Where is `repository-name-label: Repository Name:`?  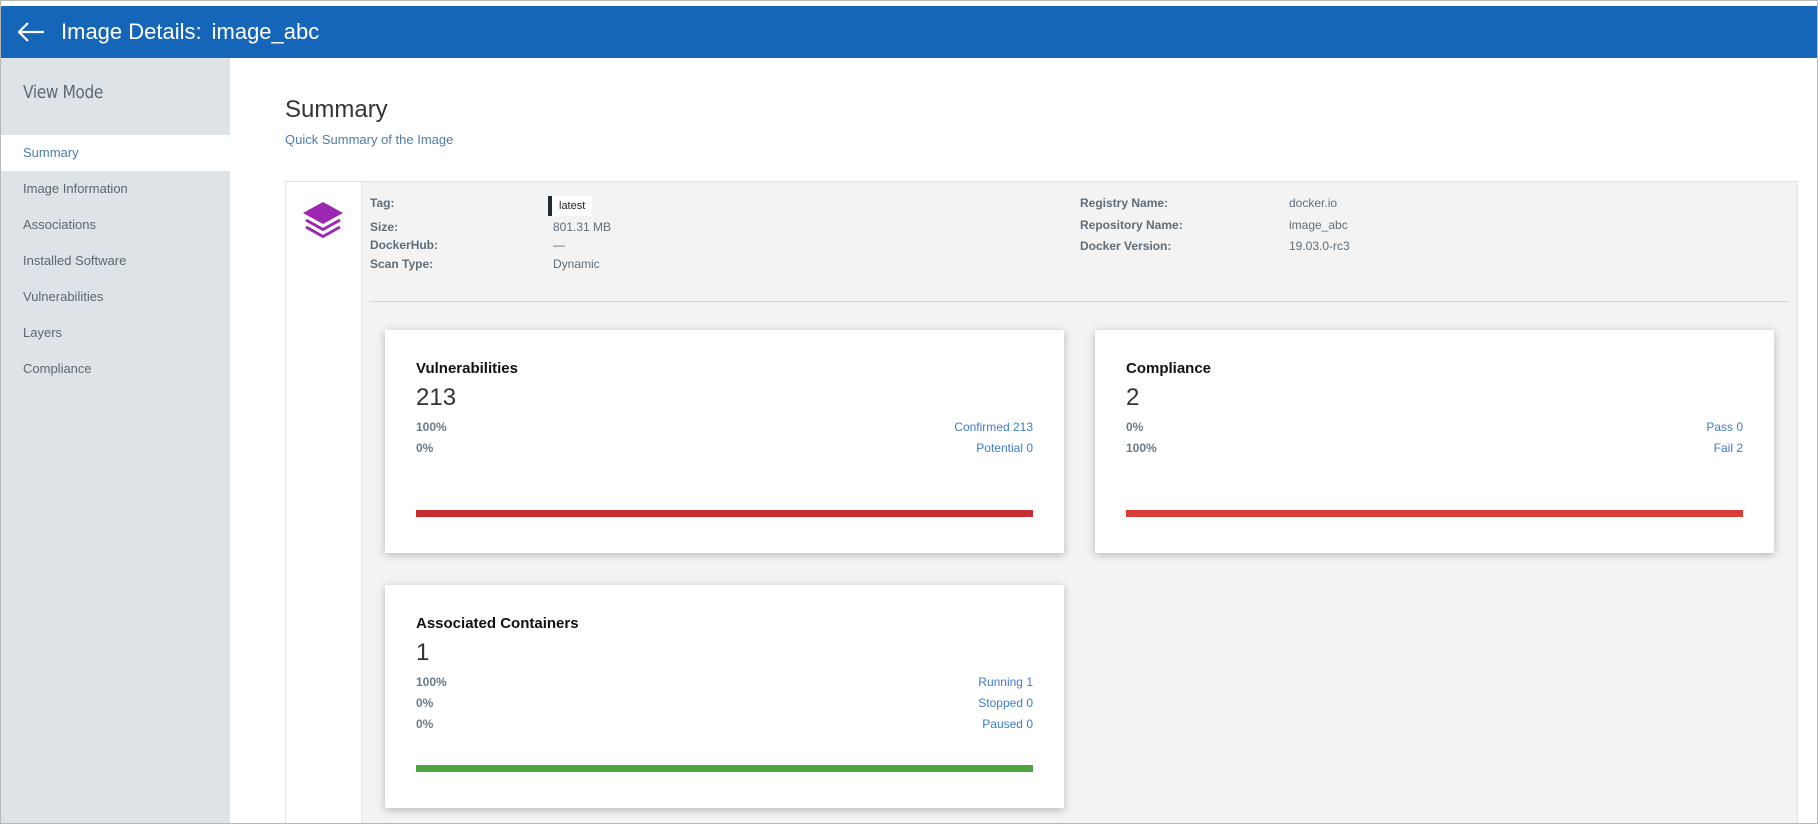
repository-name-label: Repository Name: is located at coordinates (1131, 225).